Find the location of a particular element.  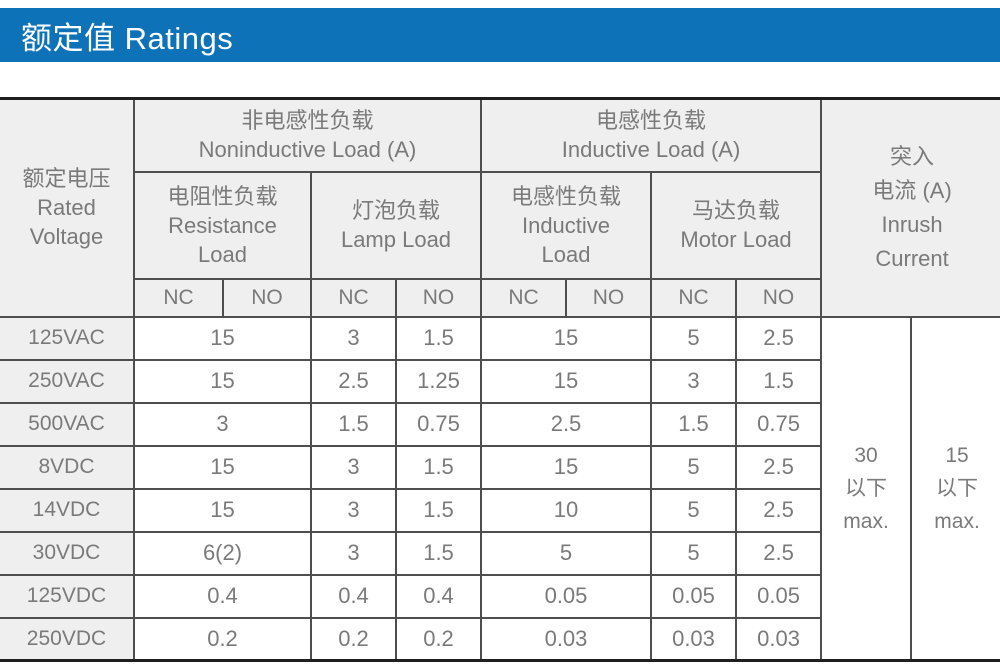

rated-voltage-header: 额定电压 Rated Voltage is located at coordinates (67, 207).